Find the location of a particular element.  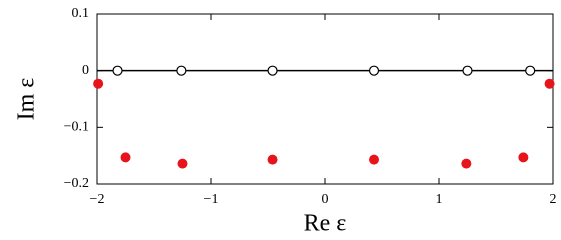

x-axis-label: Re ε is located at coordinates (325, 224).